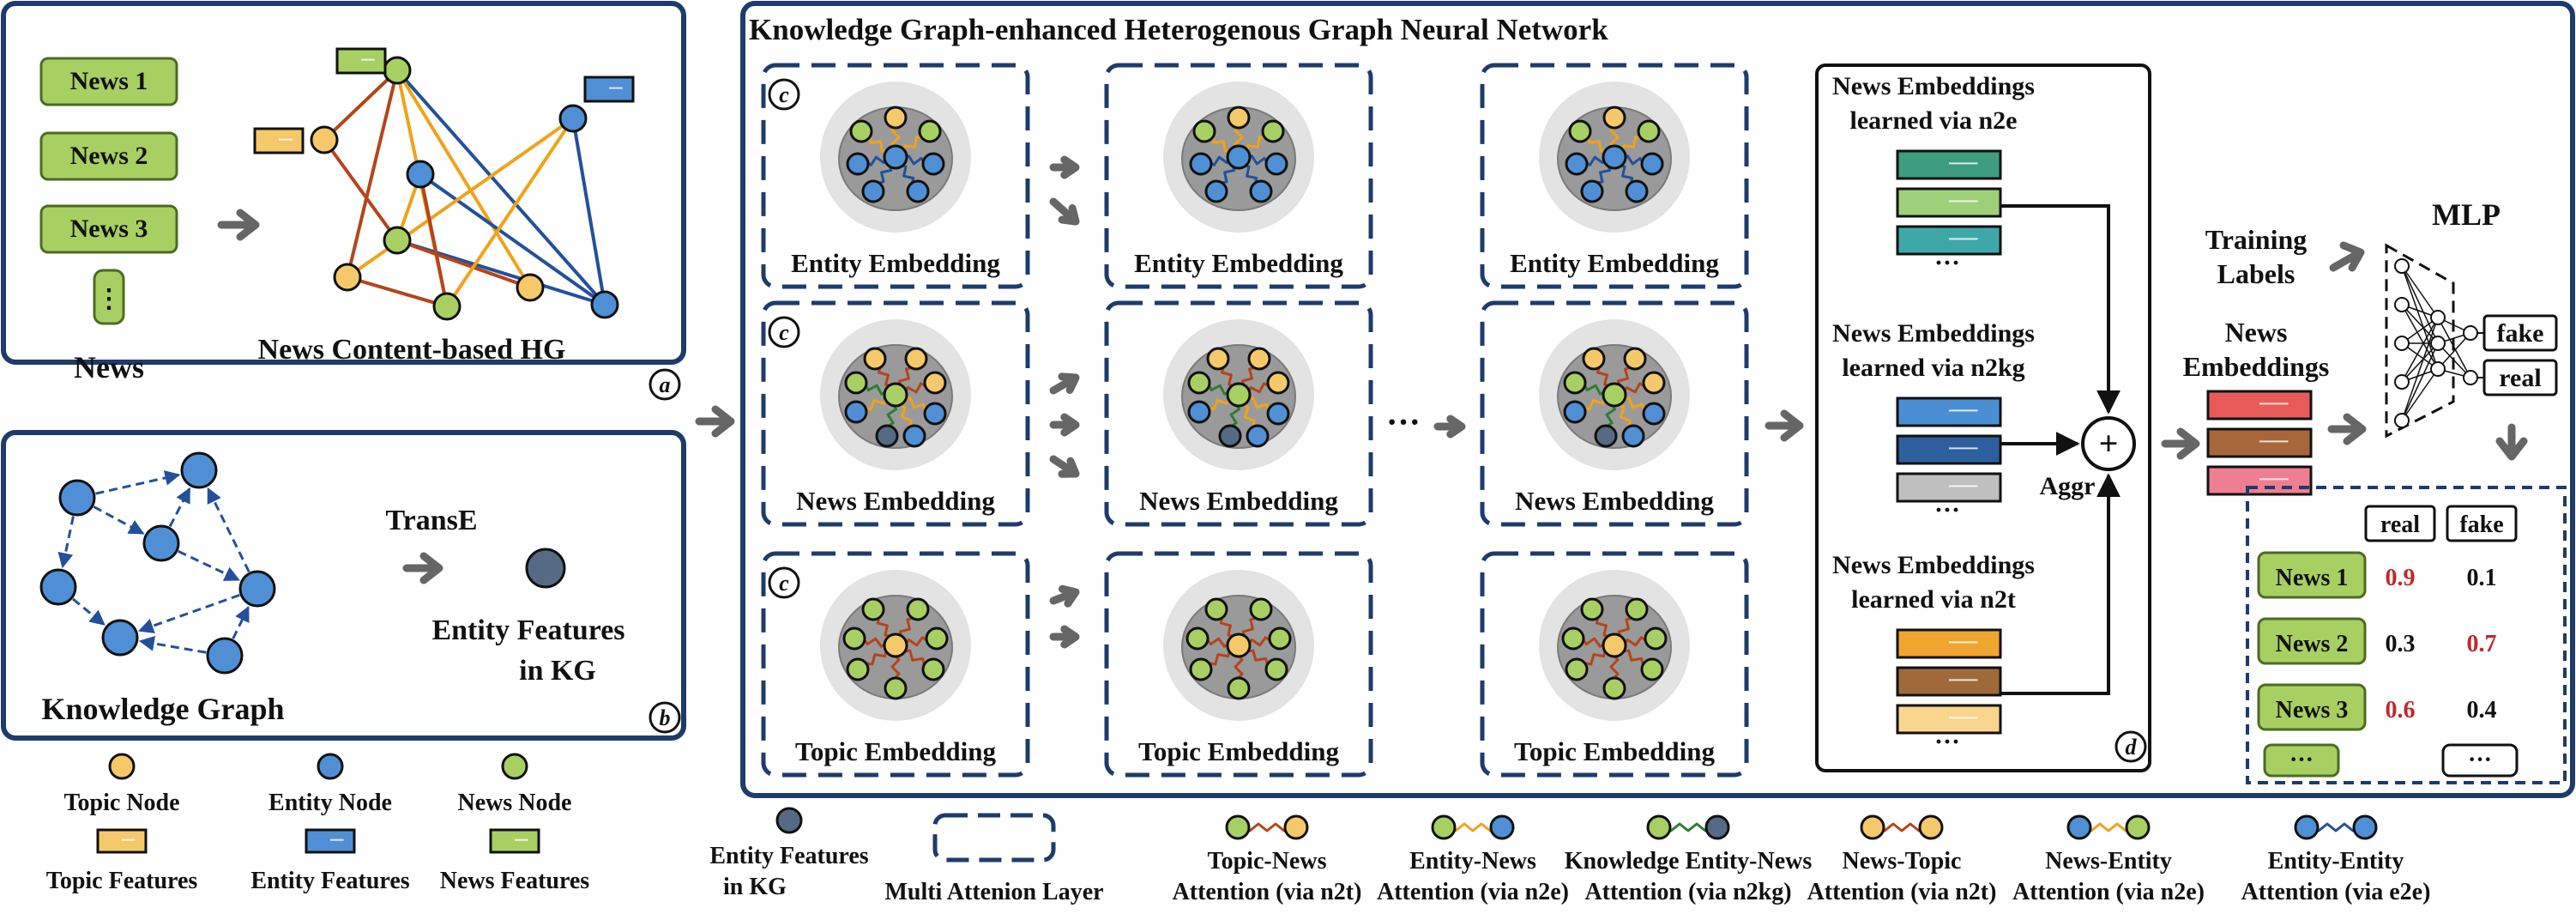  Describe the element at coordinates (2132, 747) in the screenshot. I see `badge-d-label: d` at that location.